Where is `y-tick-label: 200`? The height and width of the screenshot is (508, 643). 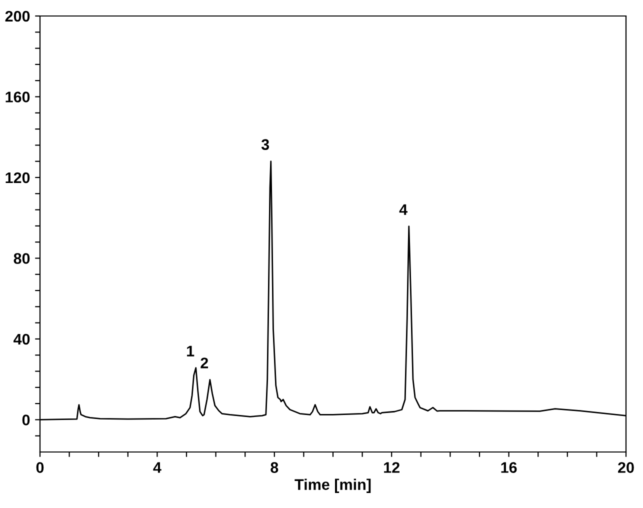 y-tick-label: 200 is located at coordinates (17, 16).